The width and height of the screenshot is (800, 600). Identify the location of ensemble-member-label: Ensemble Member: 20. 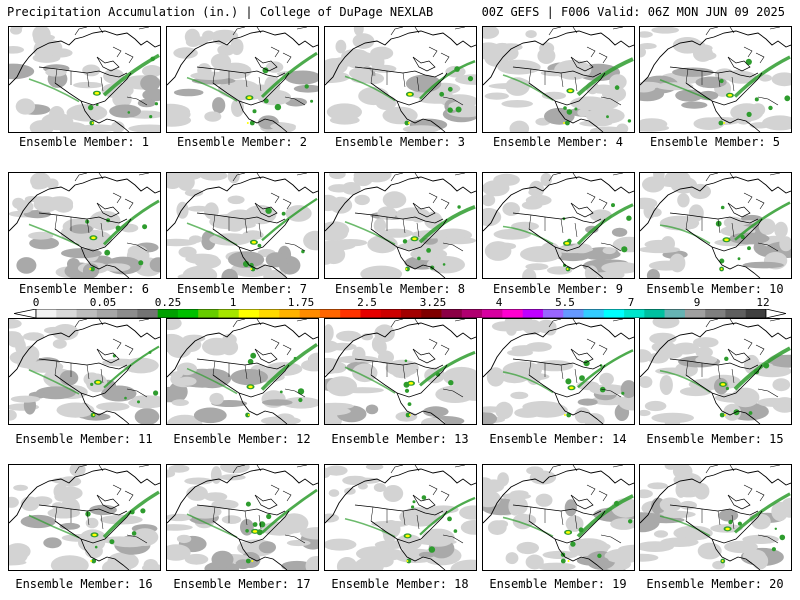
(715, 584).